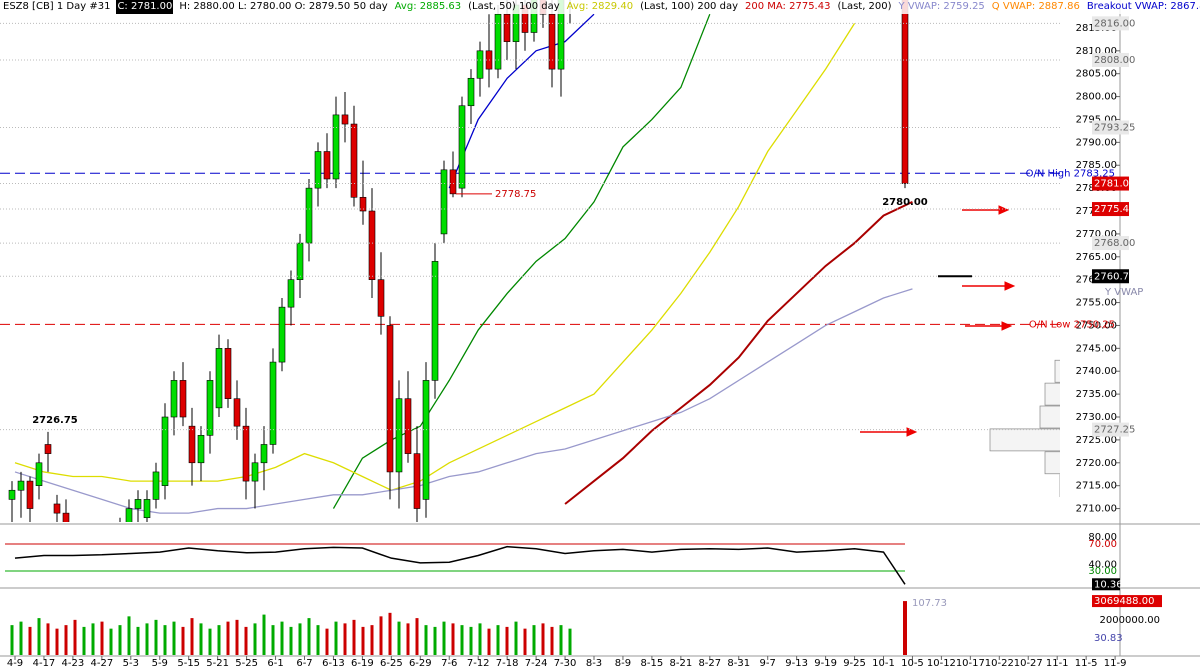 The height and width of the screenshot is (670, 1200). I want to click on x-tick-label: 5-9, so click(160, 663).